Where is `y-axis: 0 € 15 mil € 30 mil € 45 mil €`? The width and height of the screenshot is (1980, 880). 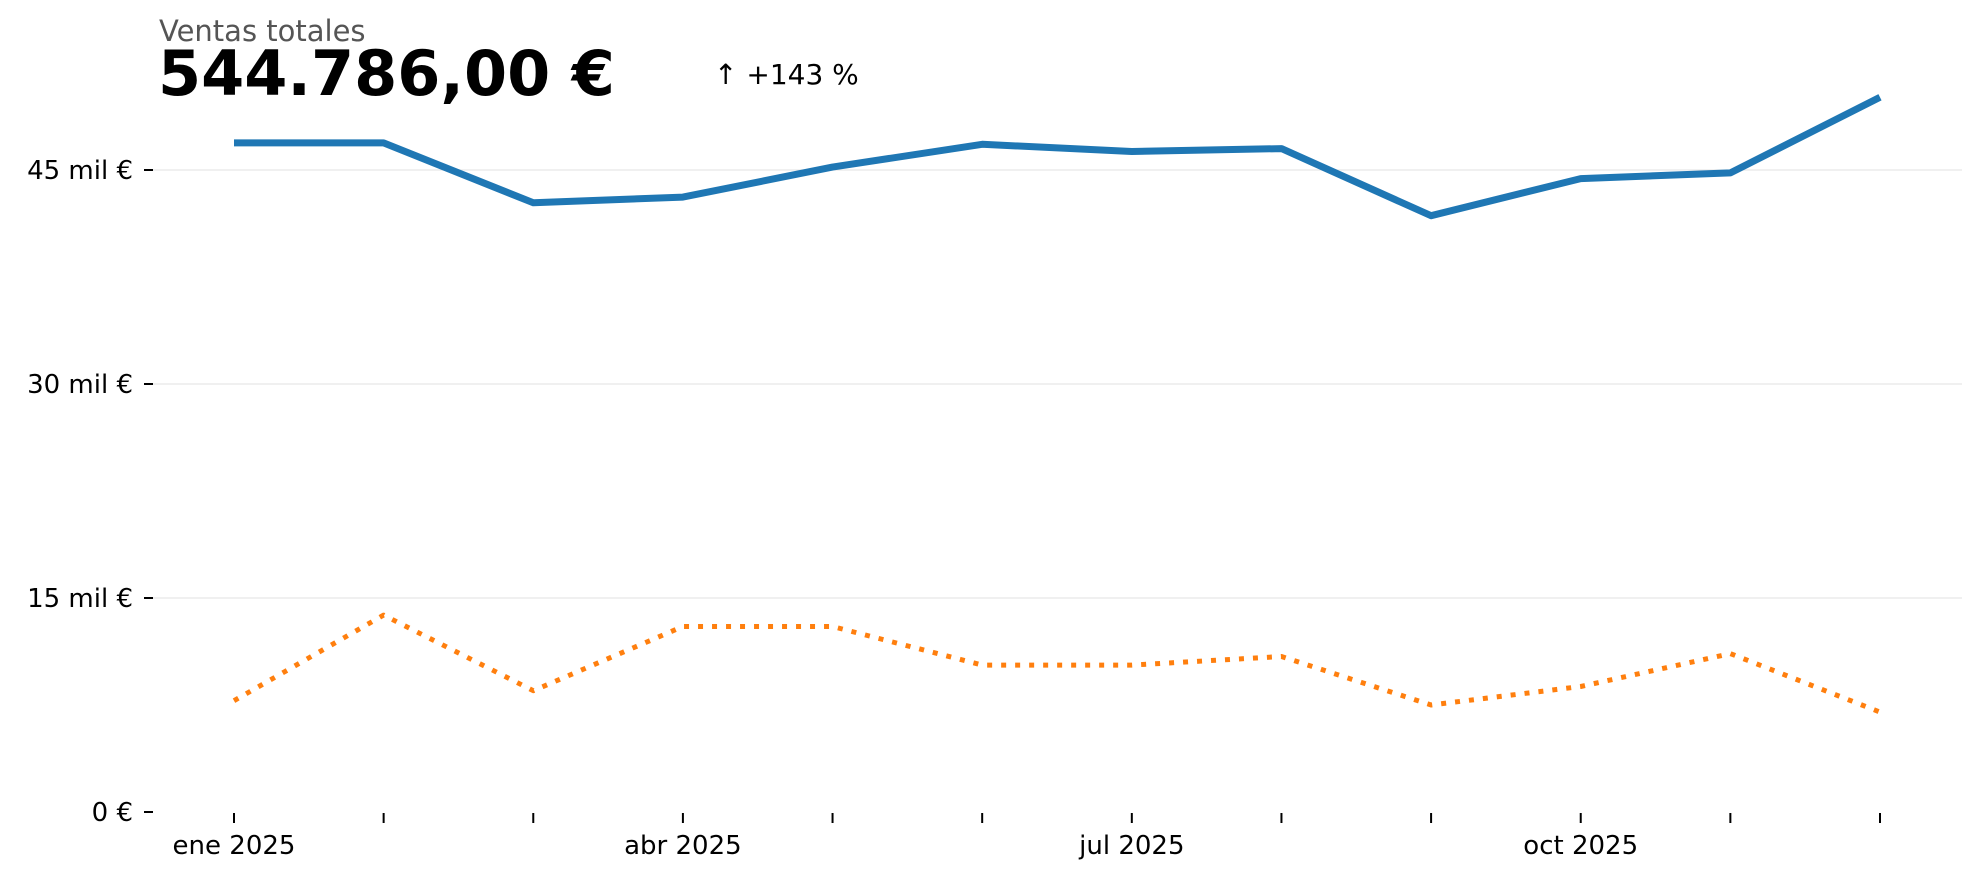 y-axis: 0 € 15 mil € 30 mil € 45 mil € is located at coordinates (90, 492).